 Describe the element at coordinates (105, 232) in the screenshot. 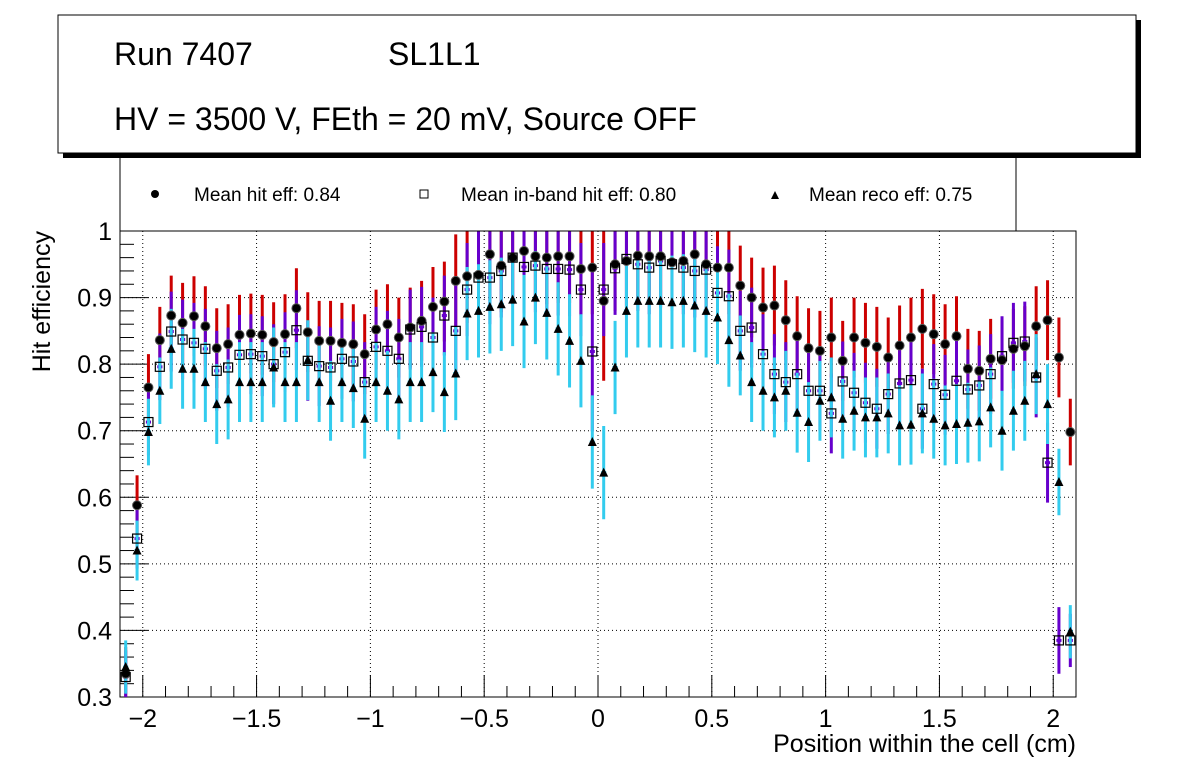

I see `y-tick-label: 1` at that location.